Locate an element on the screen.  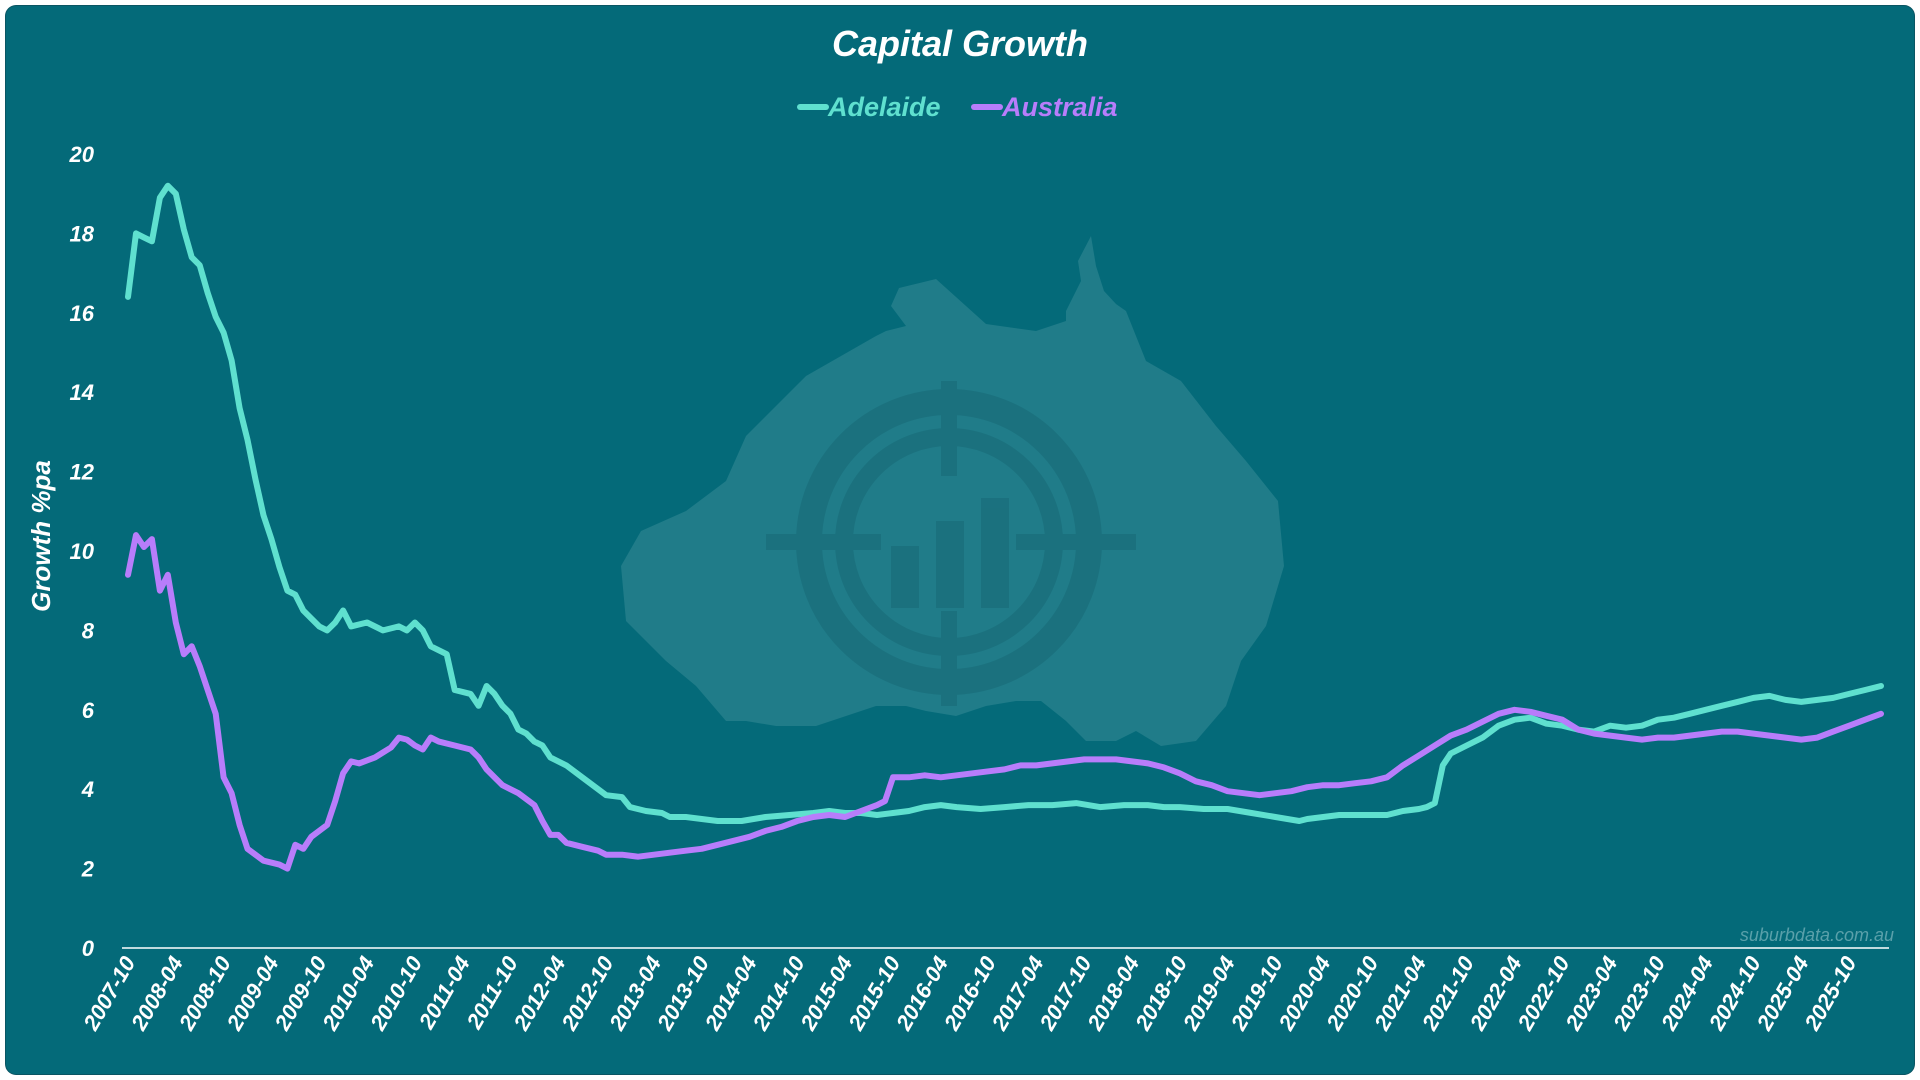
y-tick-label: 10 is located at coordinates (82, 551).